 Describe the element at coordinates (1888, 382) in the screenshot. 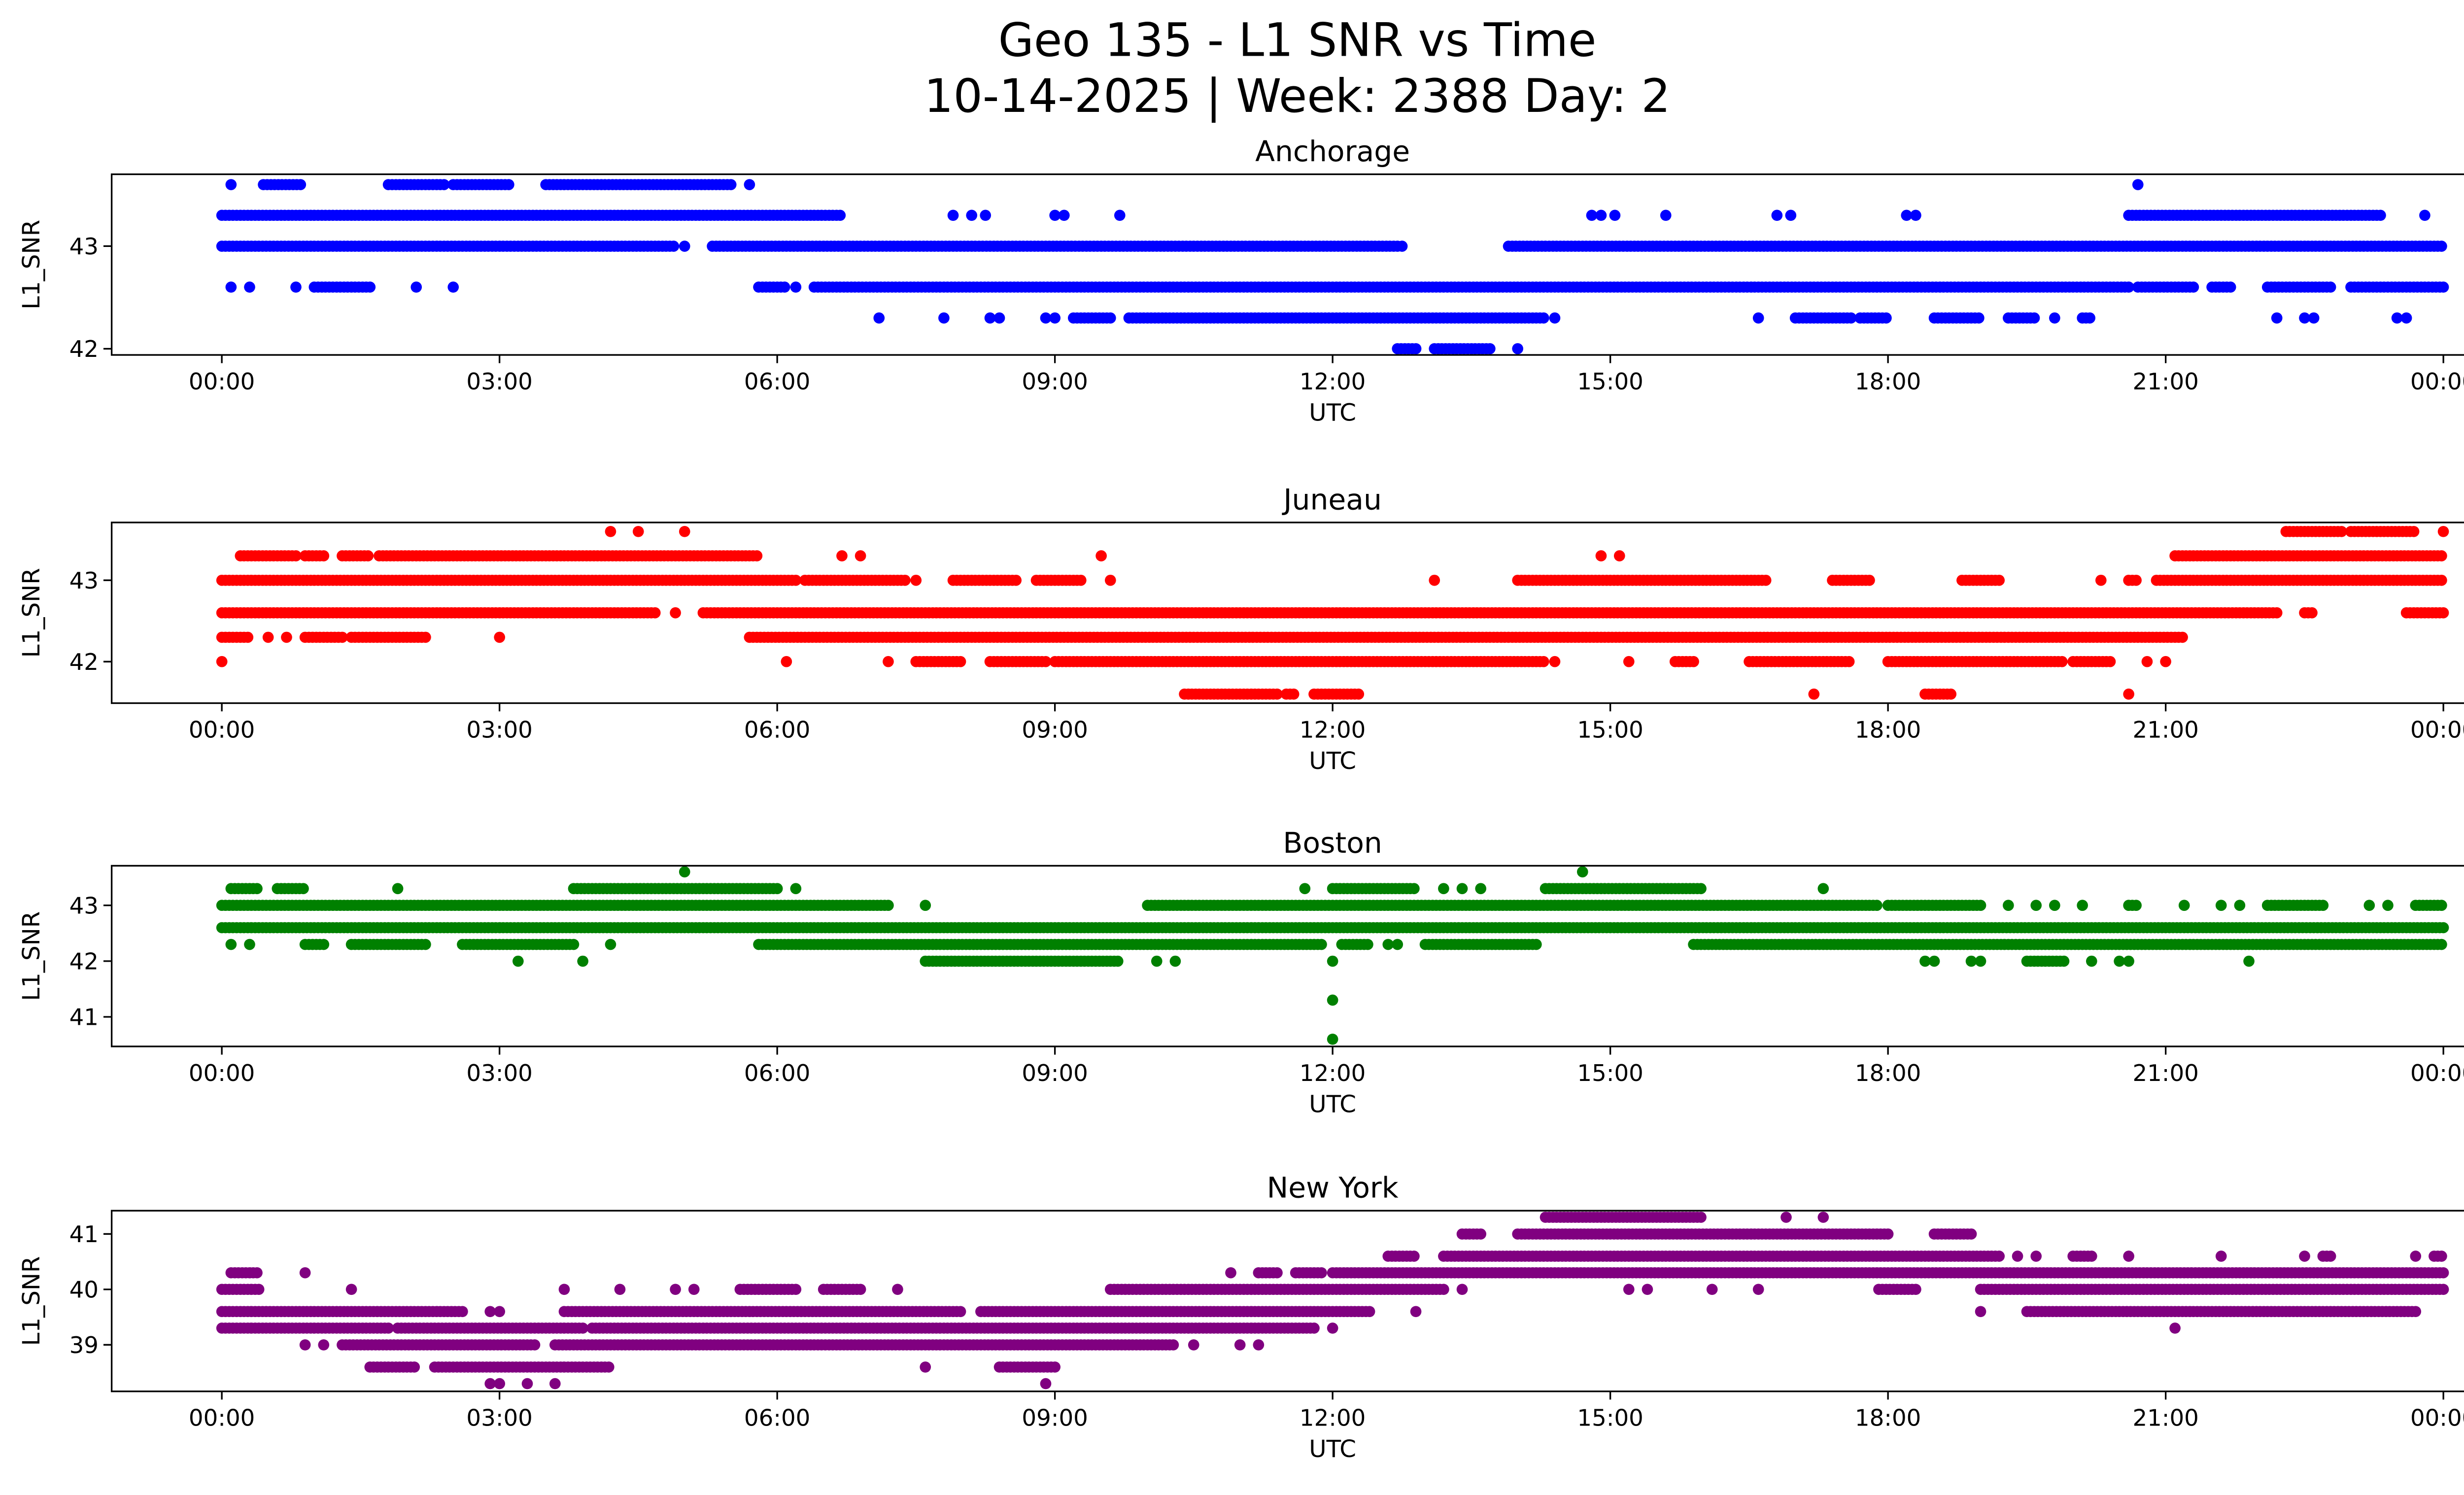

I see `x-tick-label: 18:00` at that location.